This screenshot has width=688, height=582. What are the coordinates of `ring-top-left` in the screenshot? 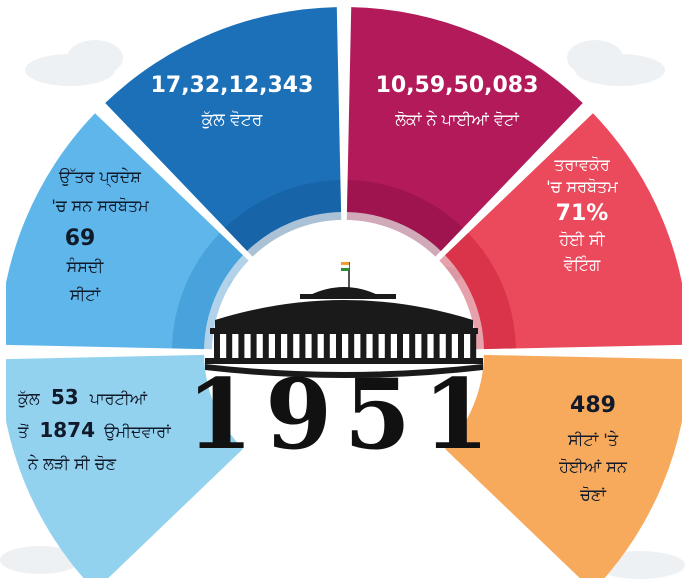 It's located at (283, 218).